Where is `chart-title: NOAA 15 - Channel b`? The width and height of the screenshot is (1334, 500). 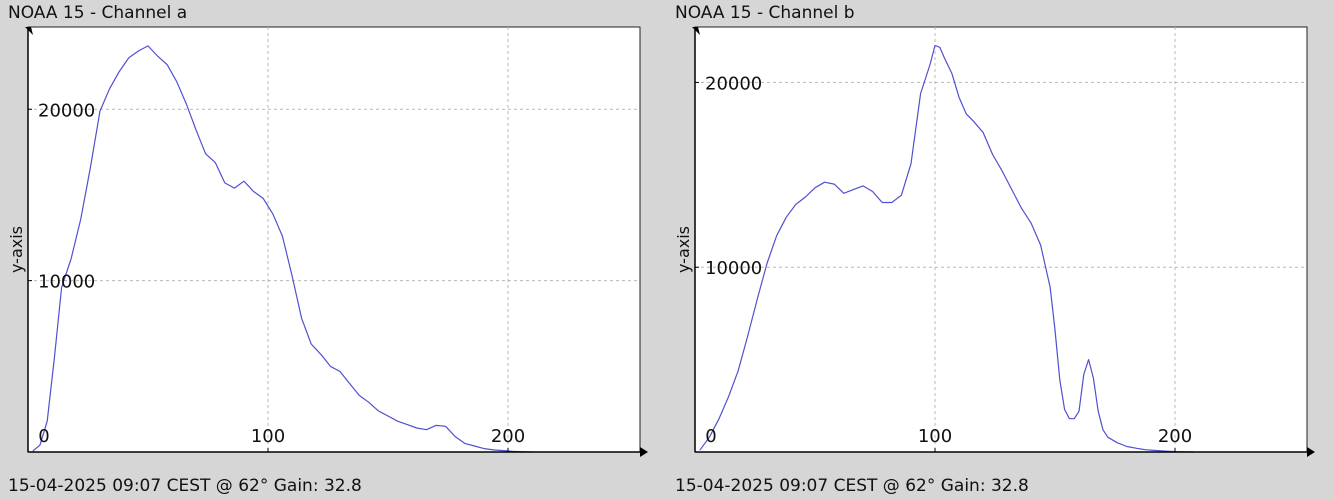 chart-title: NOAA 15 - Channel b is located at coordinates (765, 13).